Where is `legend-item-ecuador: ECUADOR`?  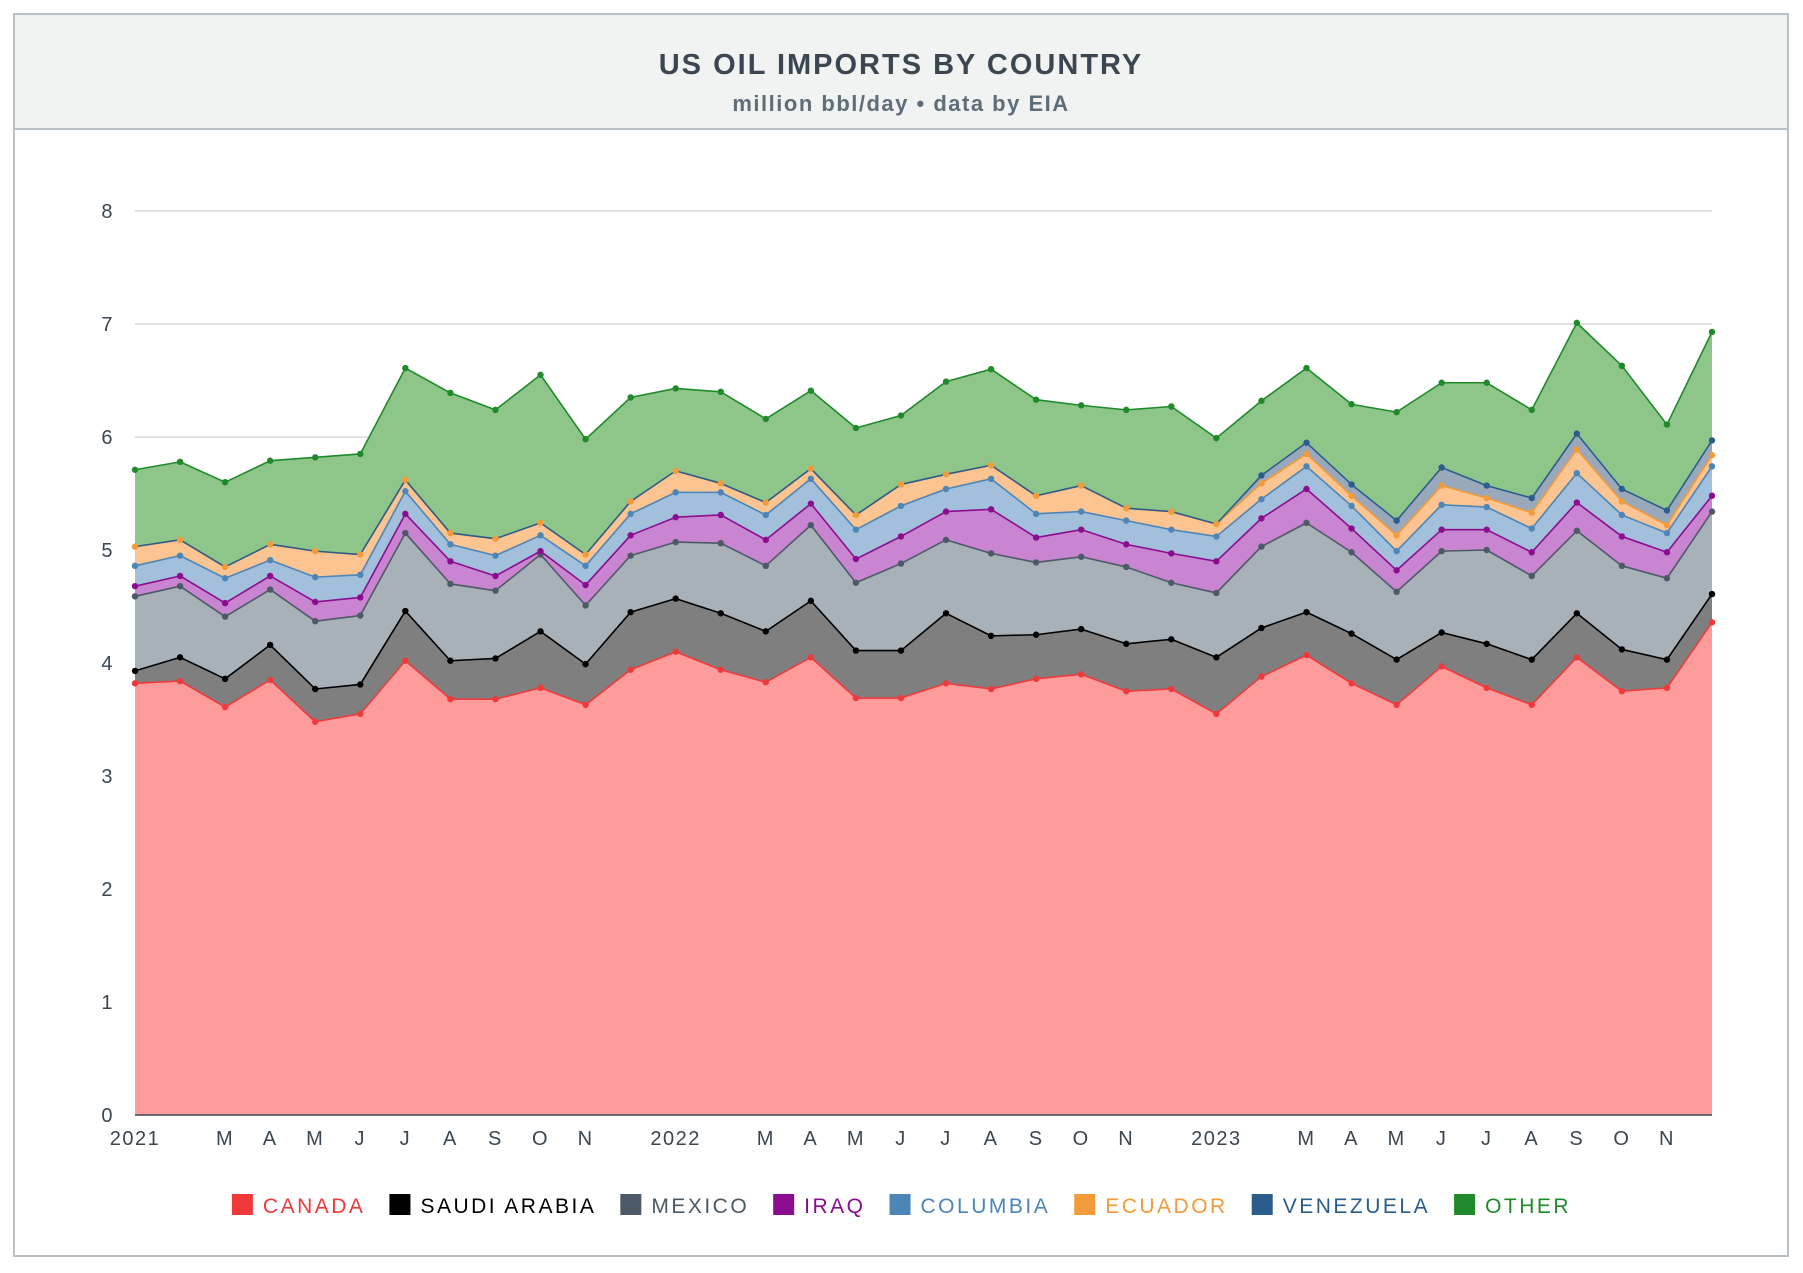
legend-item-ecuador: ECUADOR is located at coordinates (1151, 1206).